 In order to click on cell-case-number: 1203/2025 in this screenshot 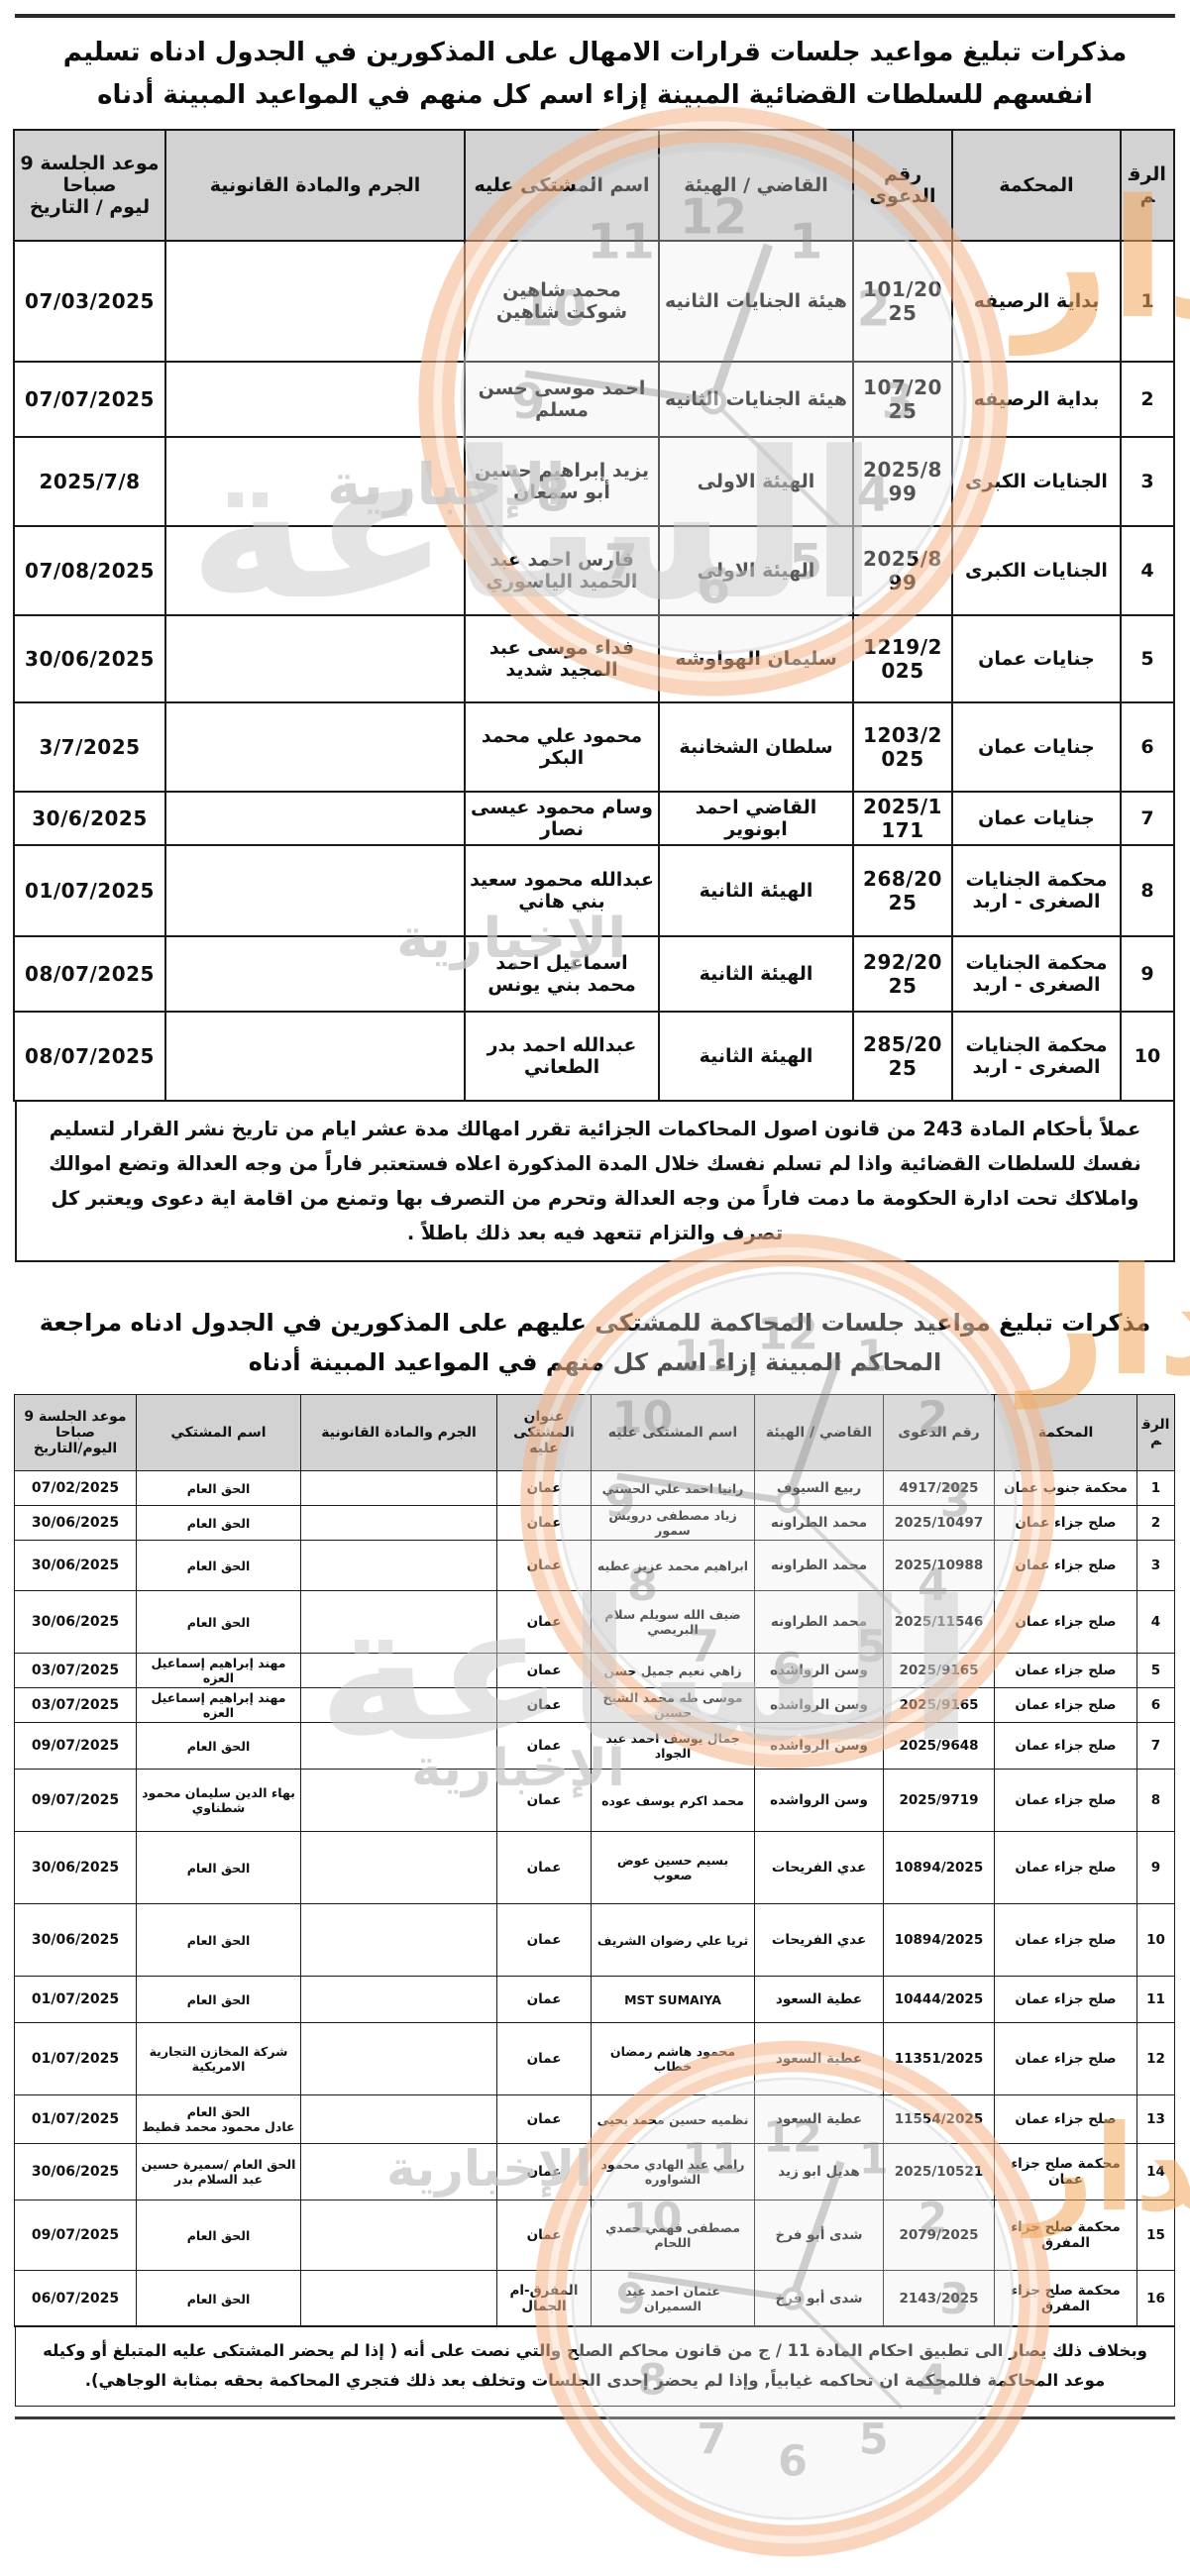, I will do `click(902, 746)`.